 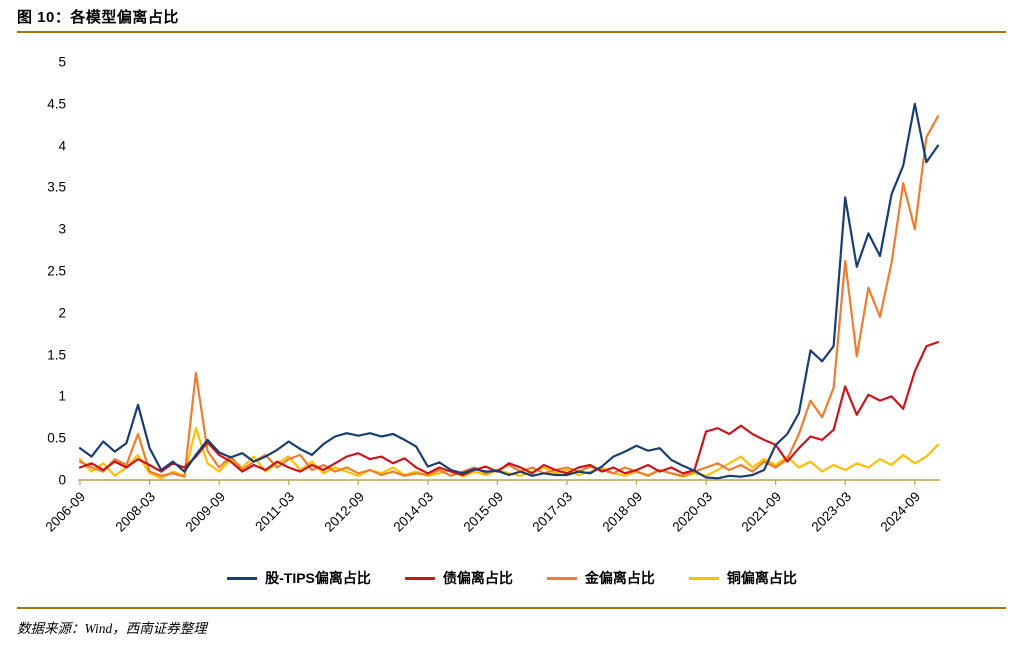 I want to click on legend-item-stock-tips: 股-TIPS偏离占比, so click(x=299, y=578).